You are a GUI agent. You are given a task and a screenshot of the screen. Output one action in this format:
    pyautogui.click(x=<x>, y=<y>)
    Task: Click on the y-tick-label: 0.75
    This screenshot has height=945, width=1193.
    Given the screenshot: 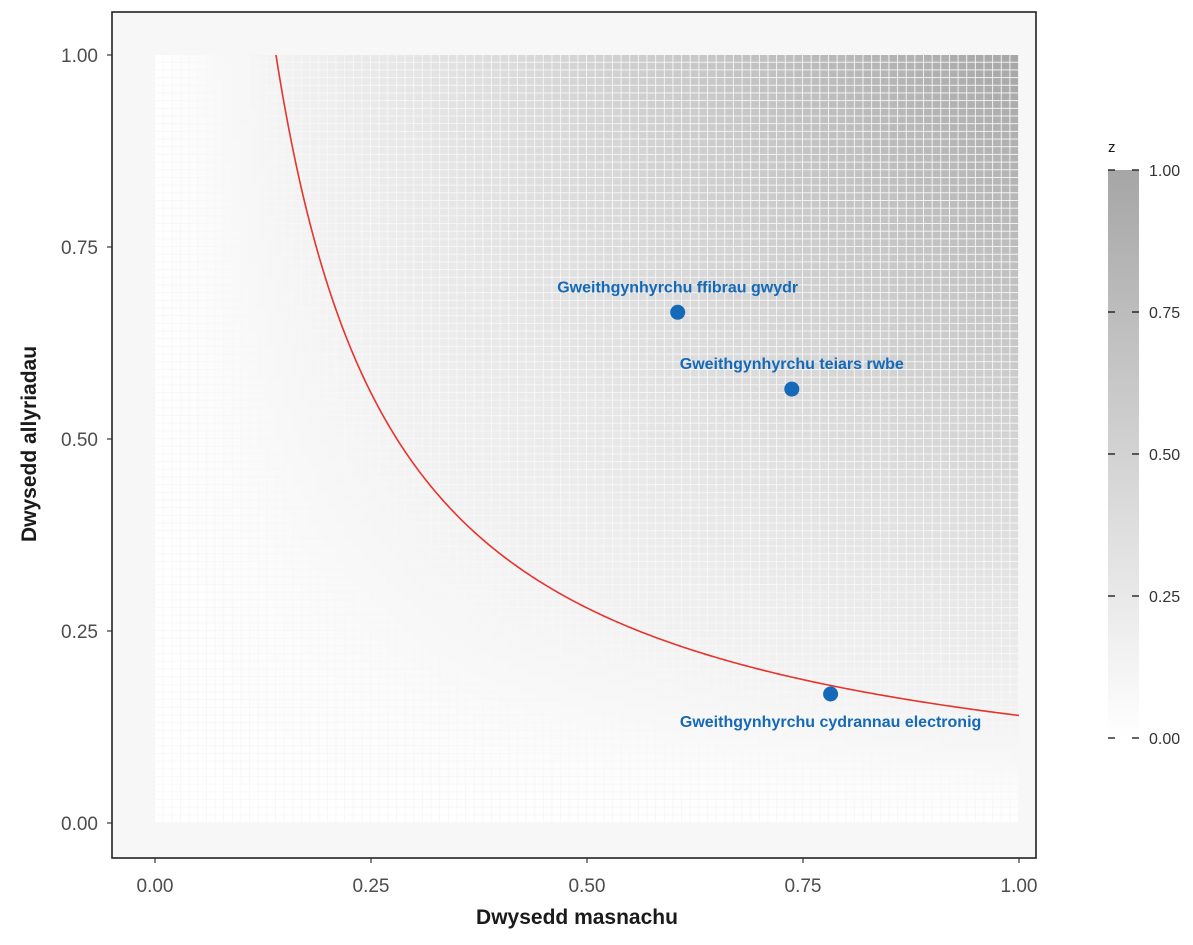 What is the action you would take?
    pyautogui.click(x=79, y=248)
    